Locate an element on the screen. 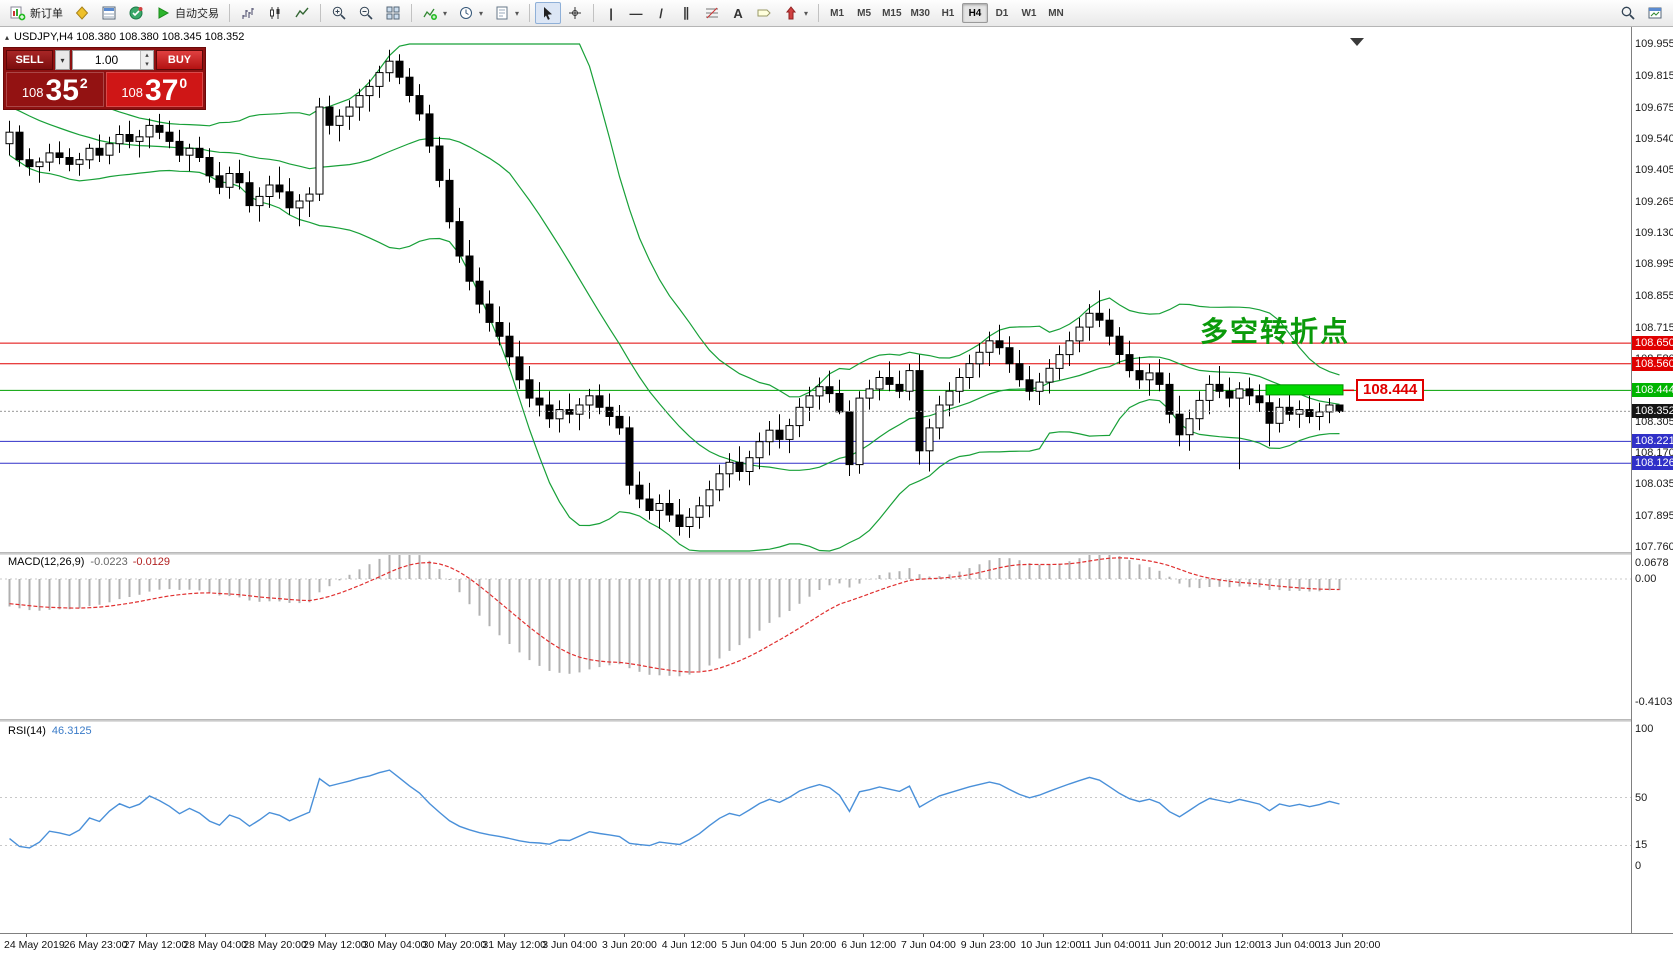 The height and width of the screenshot is (953, 1673). volume-preset-dropdown: ▾ is located at coordinates (62, 60).